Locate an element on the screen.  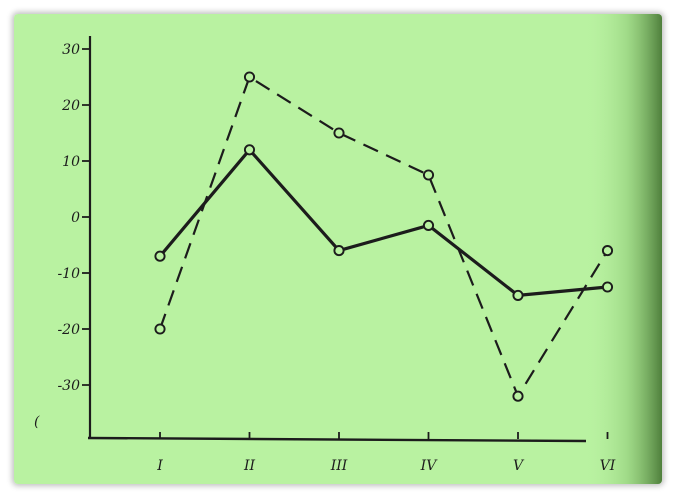
y-tick-label: -20 is located at coordinates (68, 330).